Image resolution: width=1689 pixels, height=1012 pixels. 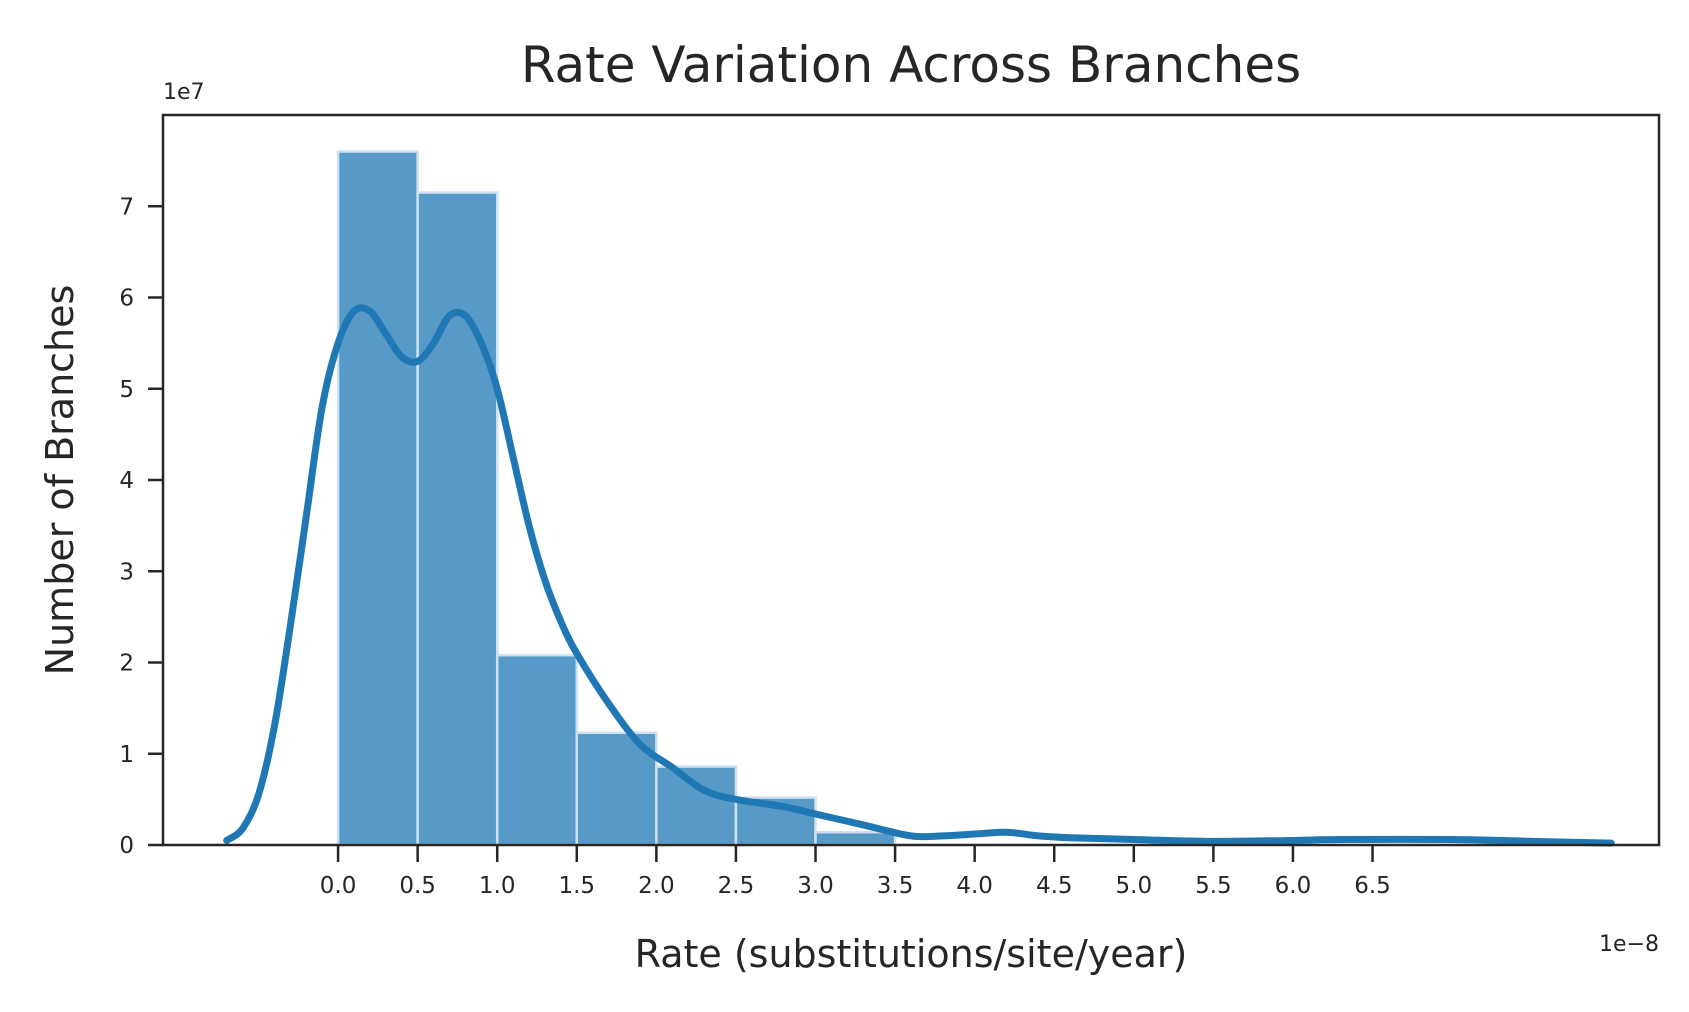 What do you see at coordinates (417, 886) in the screenshot?
I see `x-tick-label: 0.5` at bounding box center [417, 886].